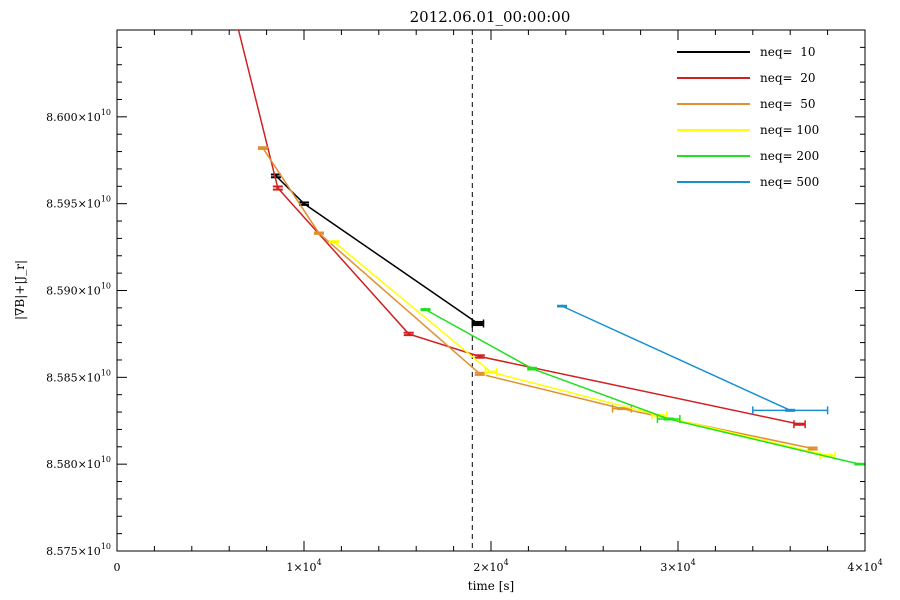 This screenshot has width=900, height=600. Describe the element at coordinates (748, 182) in the screenshot. I see `legend-item: neq= 500` at that location.